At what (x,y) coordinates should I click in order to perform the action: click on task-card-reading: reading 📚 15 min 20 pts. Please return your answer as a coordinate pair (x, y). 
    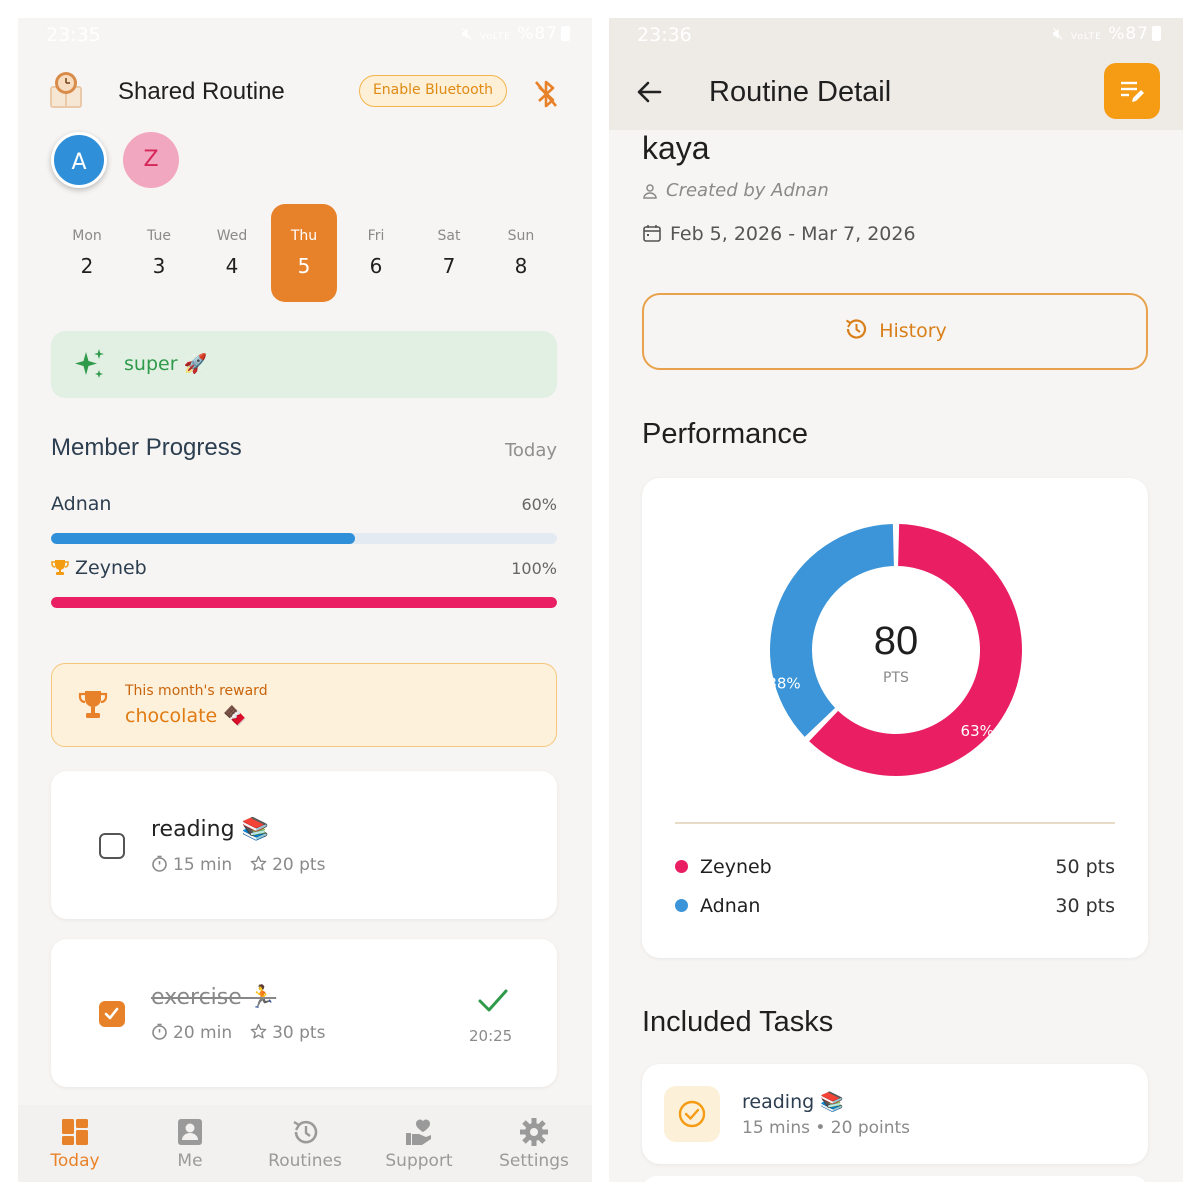
    Looking at the image, I should click on (304, 845).